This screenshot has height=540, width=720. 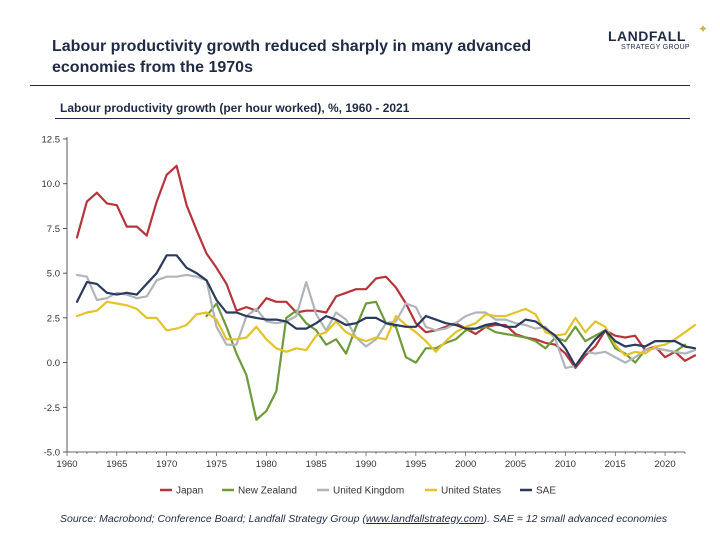 I want to click on title-divider, so click(x=360, y=85).